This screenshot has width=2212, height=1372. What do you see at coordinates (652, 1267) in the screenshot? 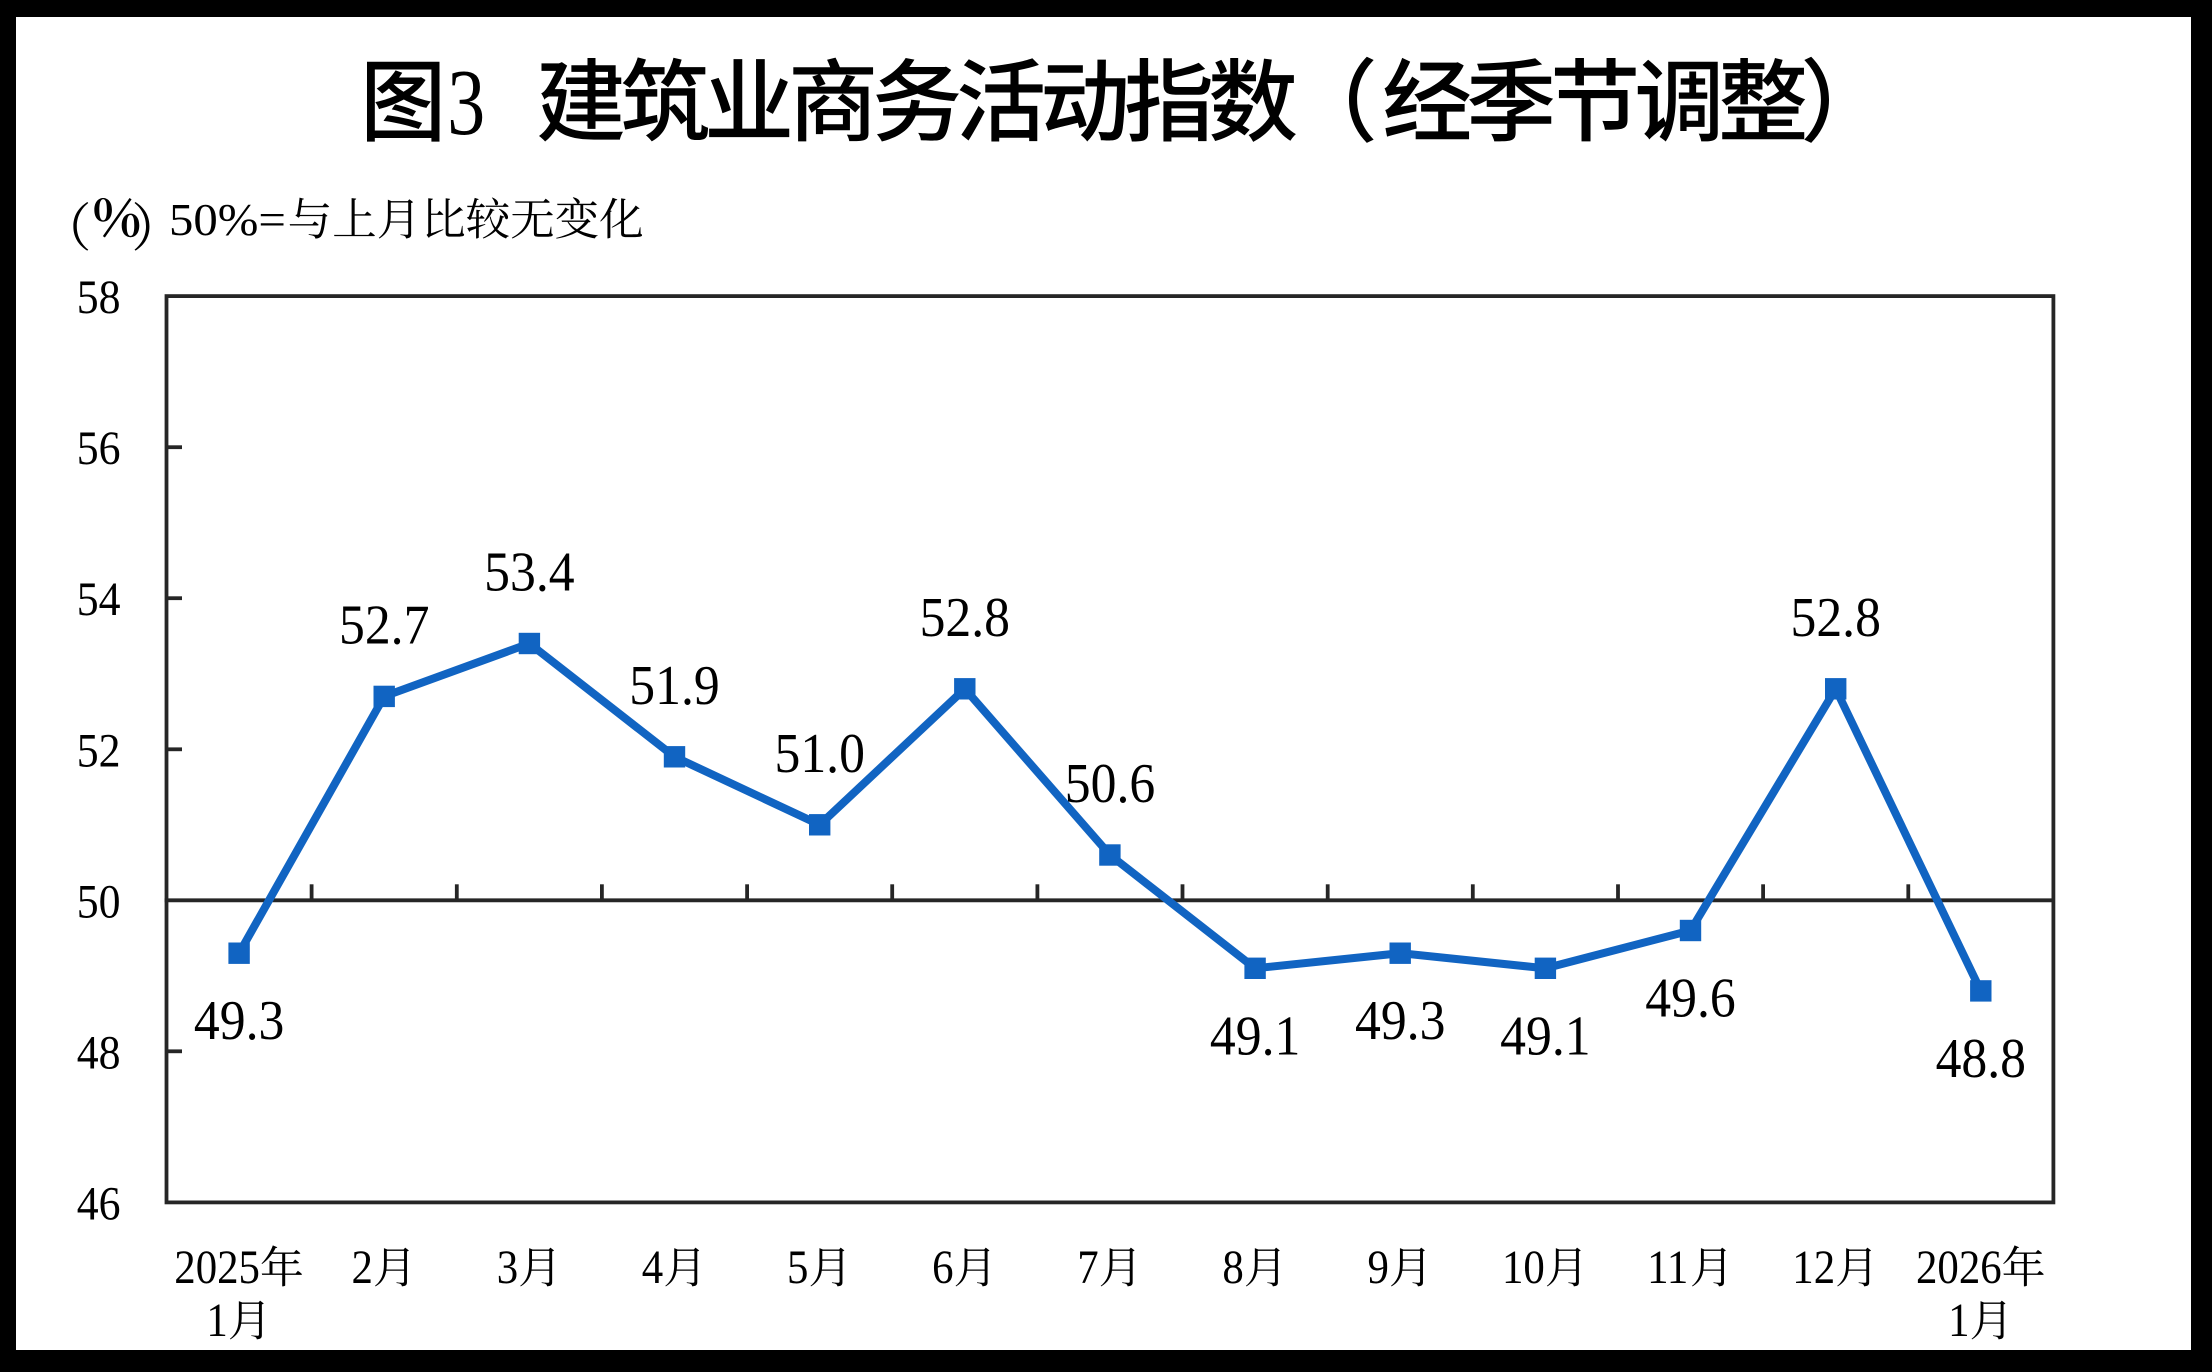
I see `svg-text: 4` at bounding box center [652, 1267].